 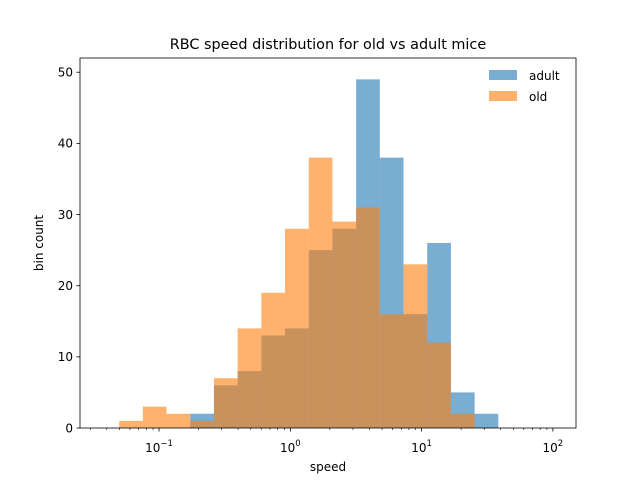 What do you see at coordinates (503, 96) in the screenshot?
I see `legend-swatch-old` at bounding box center [503, 96].